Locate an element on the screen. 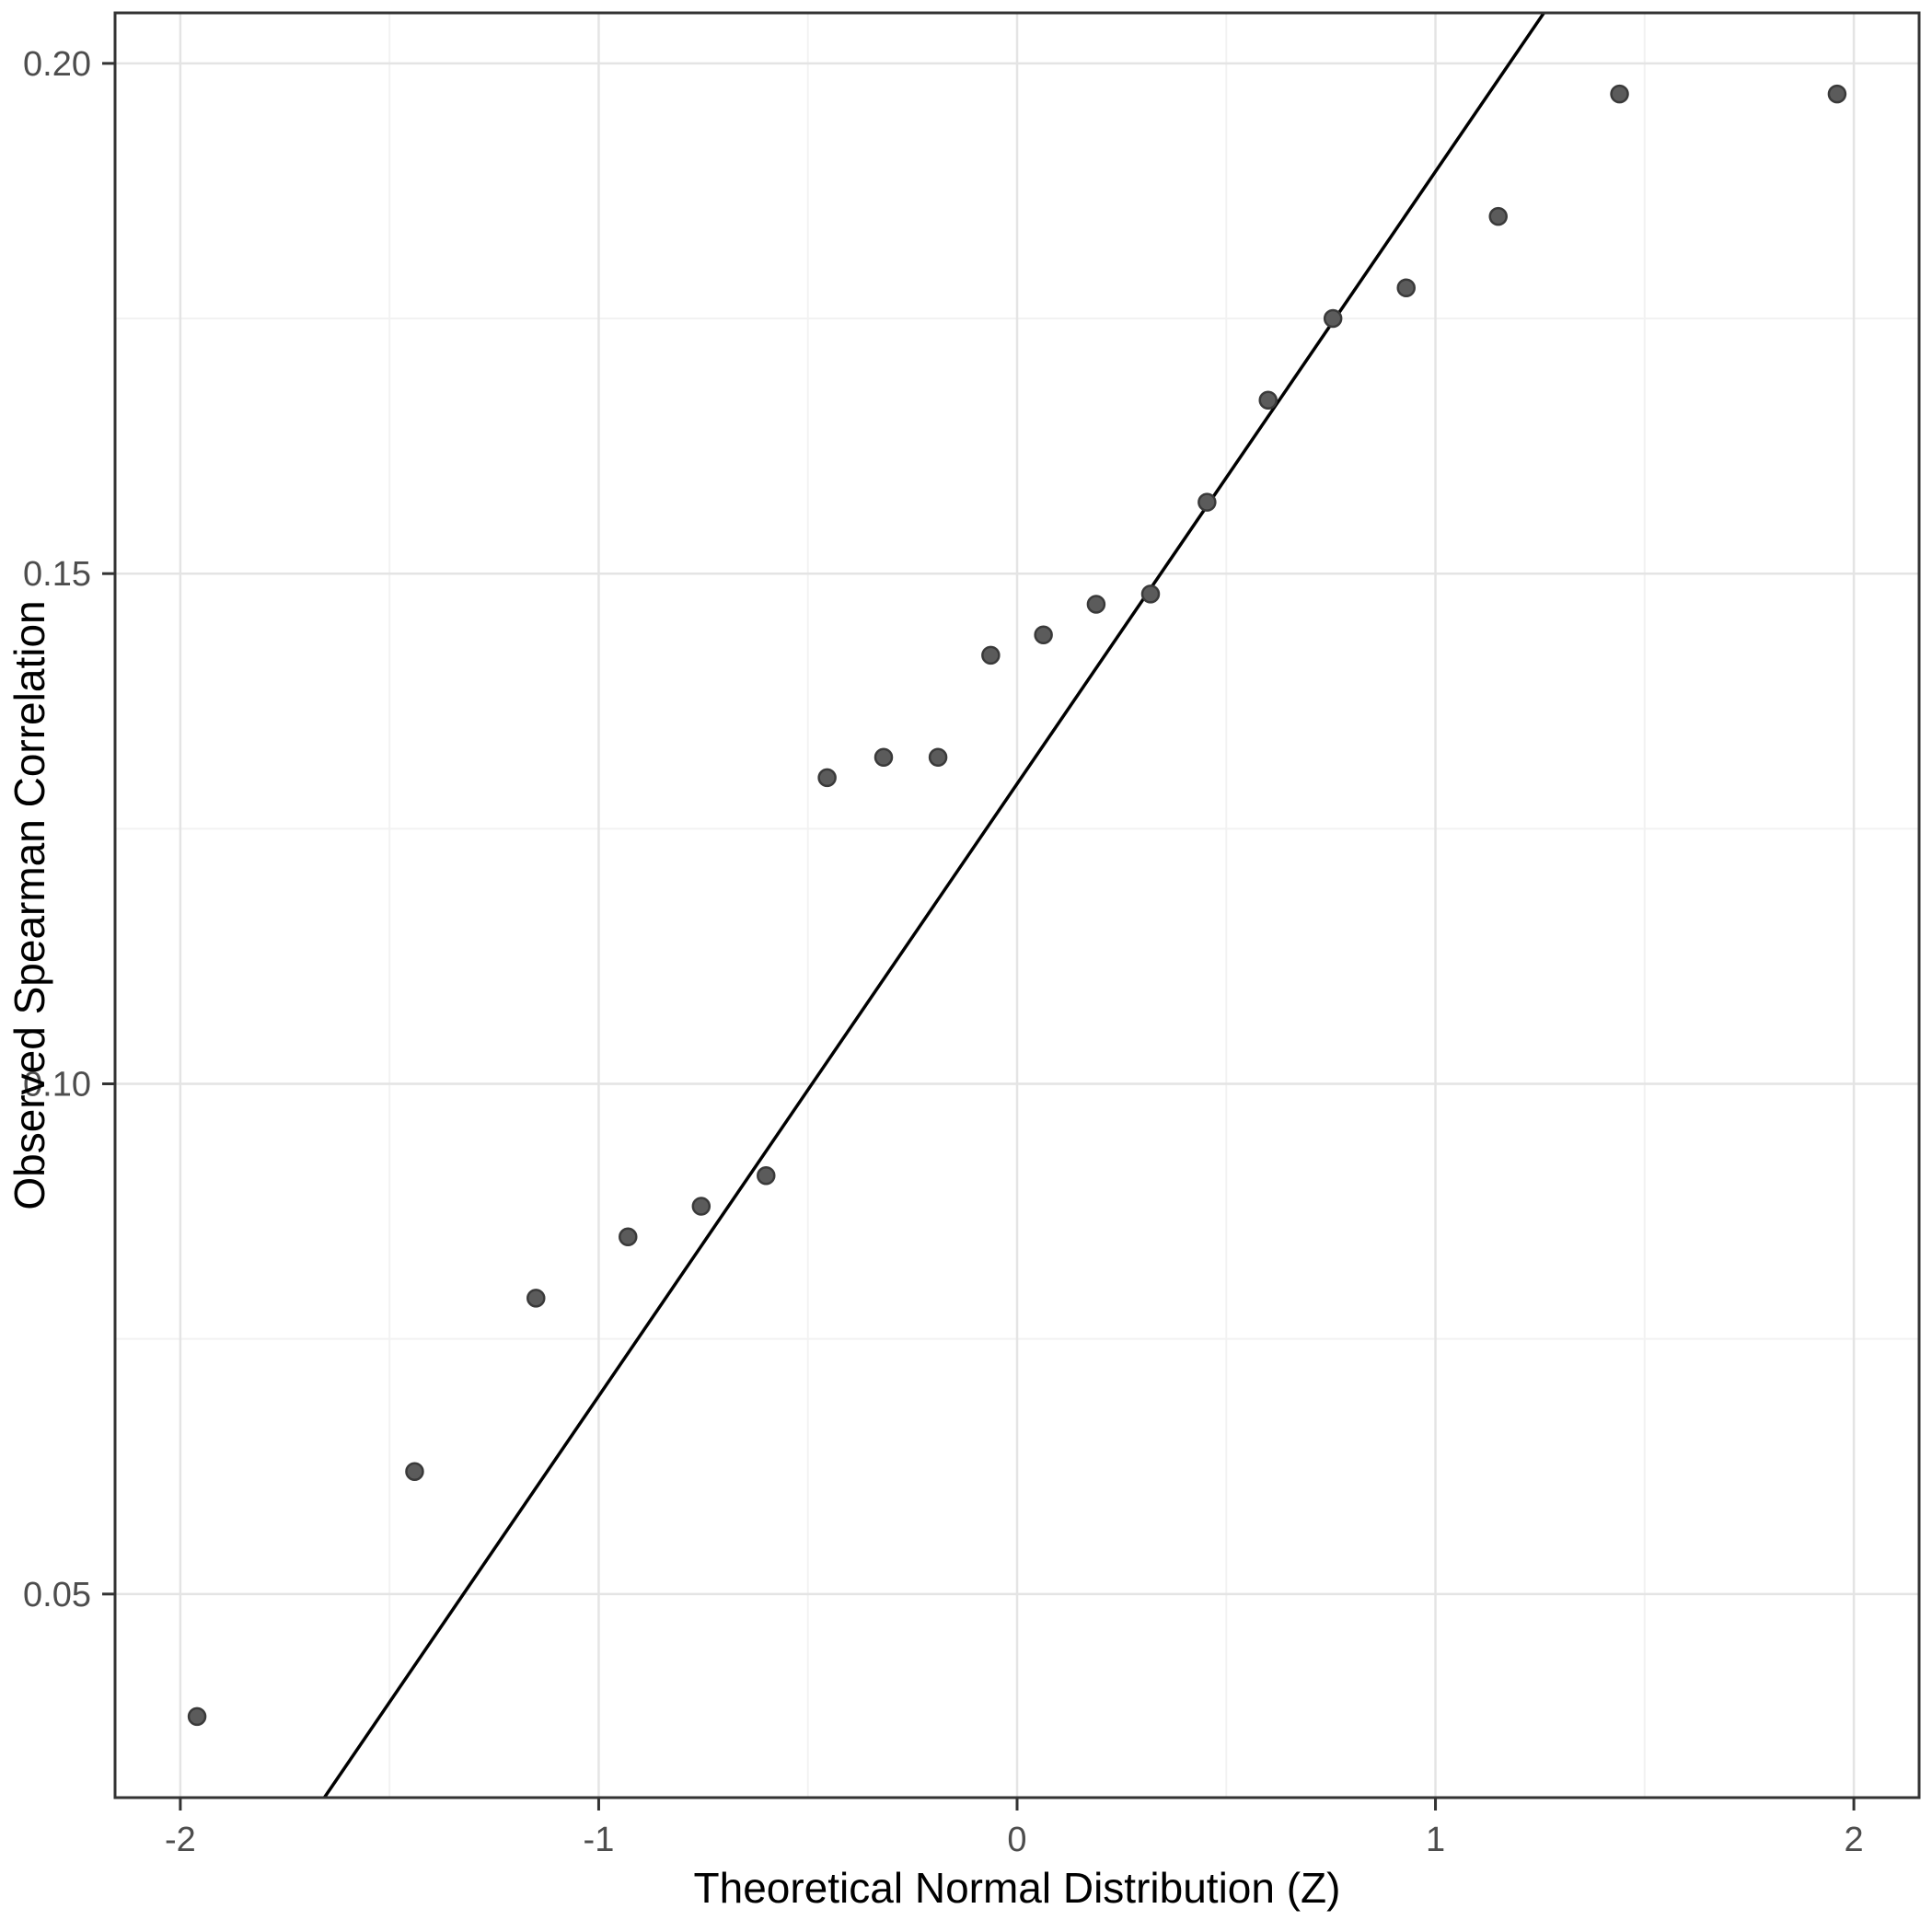 The width and height of the screenshot is (1932, 1932). y-tick-label: 0.05 is located at coordinates (57, 1595).